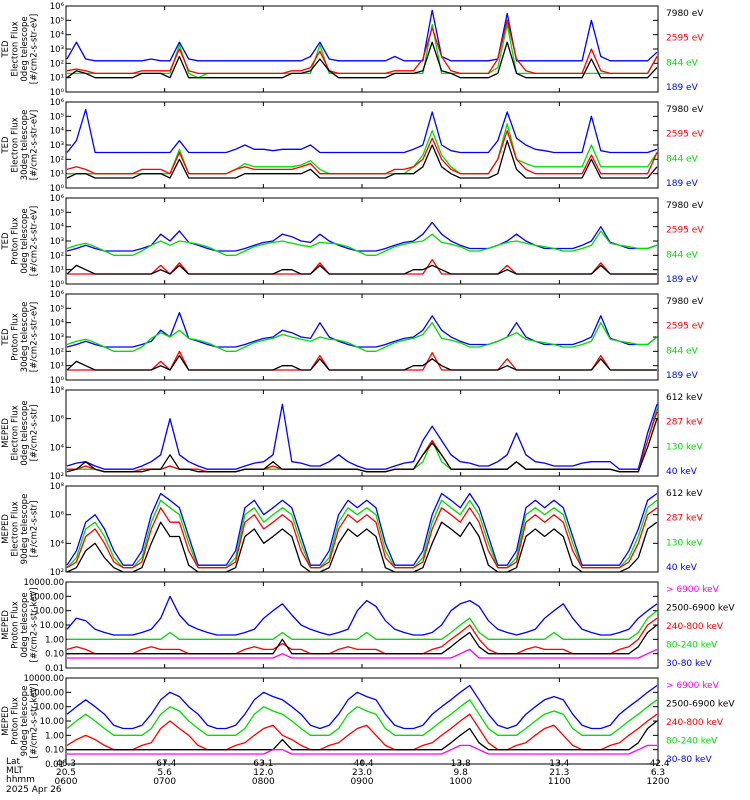 The height and width of the screenshot is (800, 750). Describe the element at coordinates (693, 590) in the screenshot. I see `legend-entry: > 6900 keV` at that location.